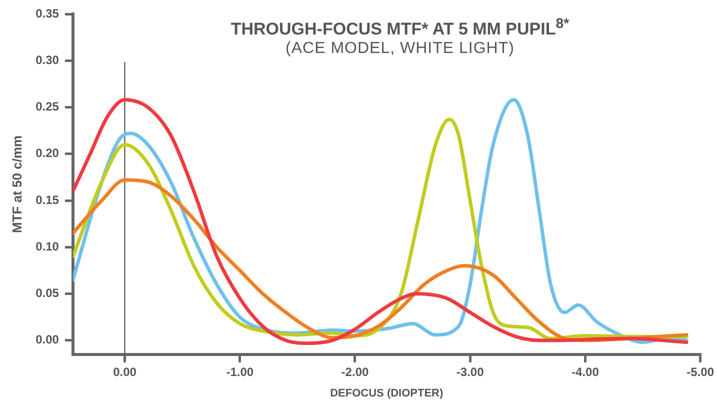 The height and width of the screenshot is (406, 717). What do you see at coordinates (48, 339) in the screenshot?
I see `y-tick-label: 0.00` at bounding box center [48, 339].